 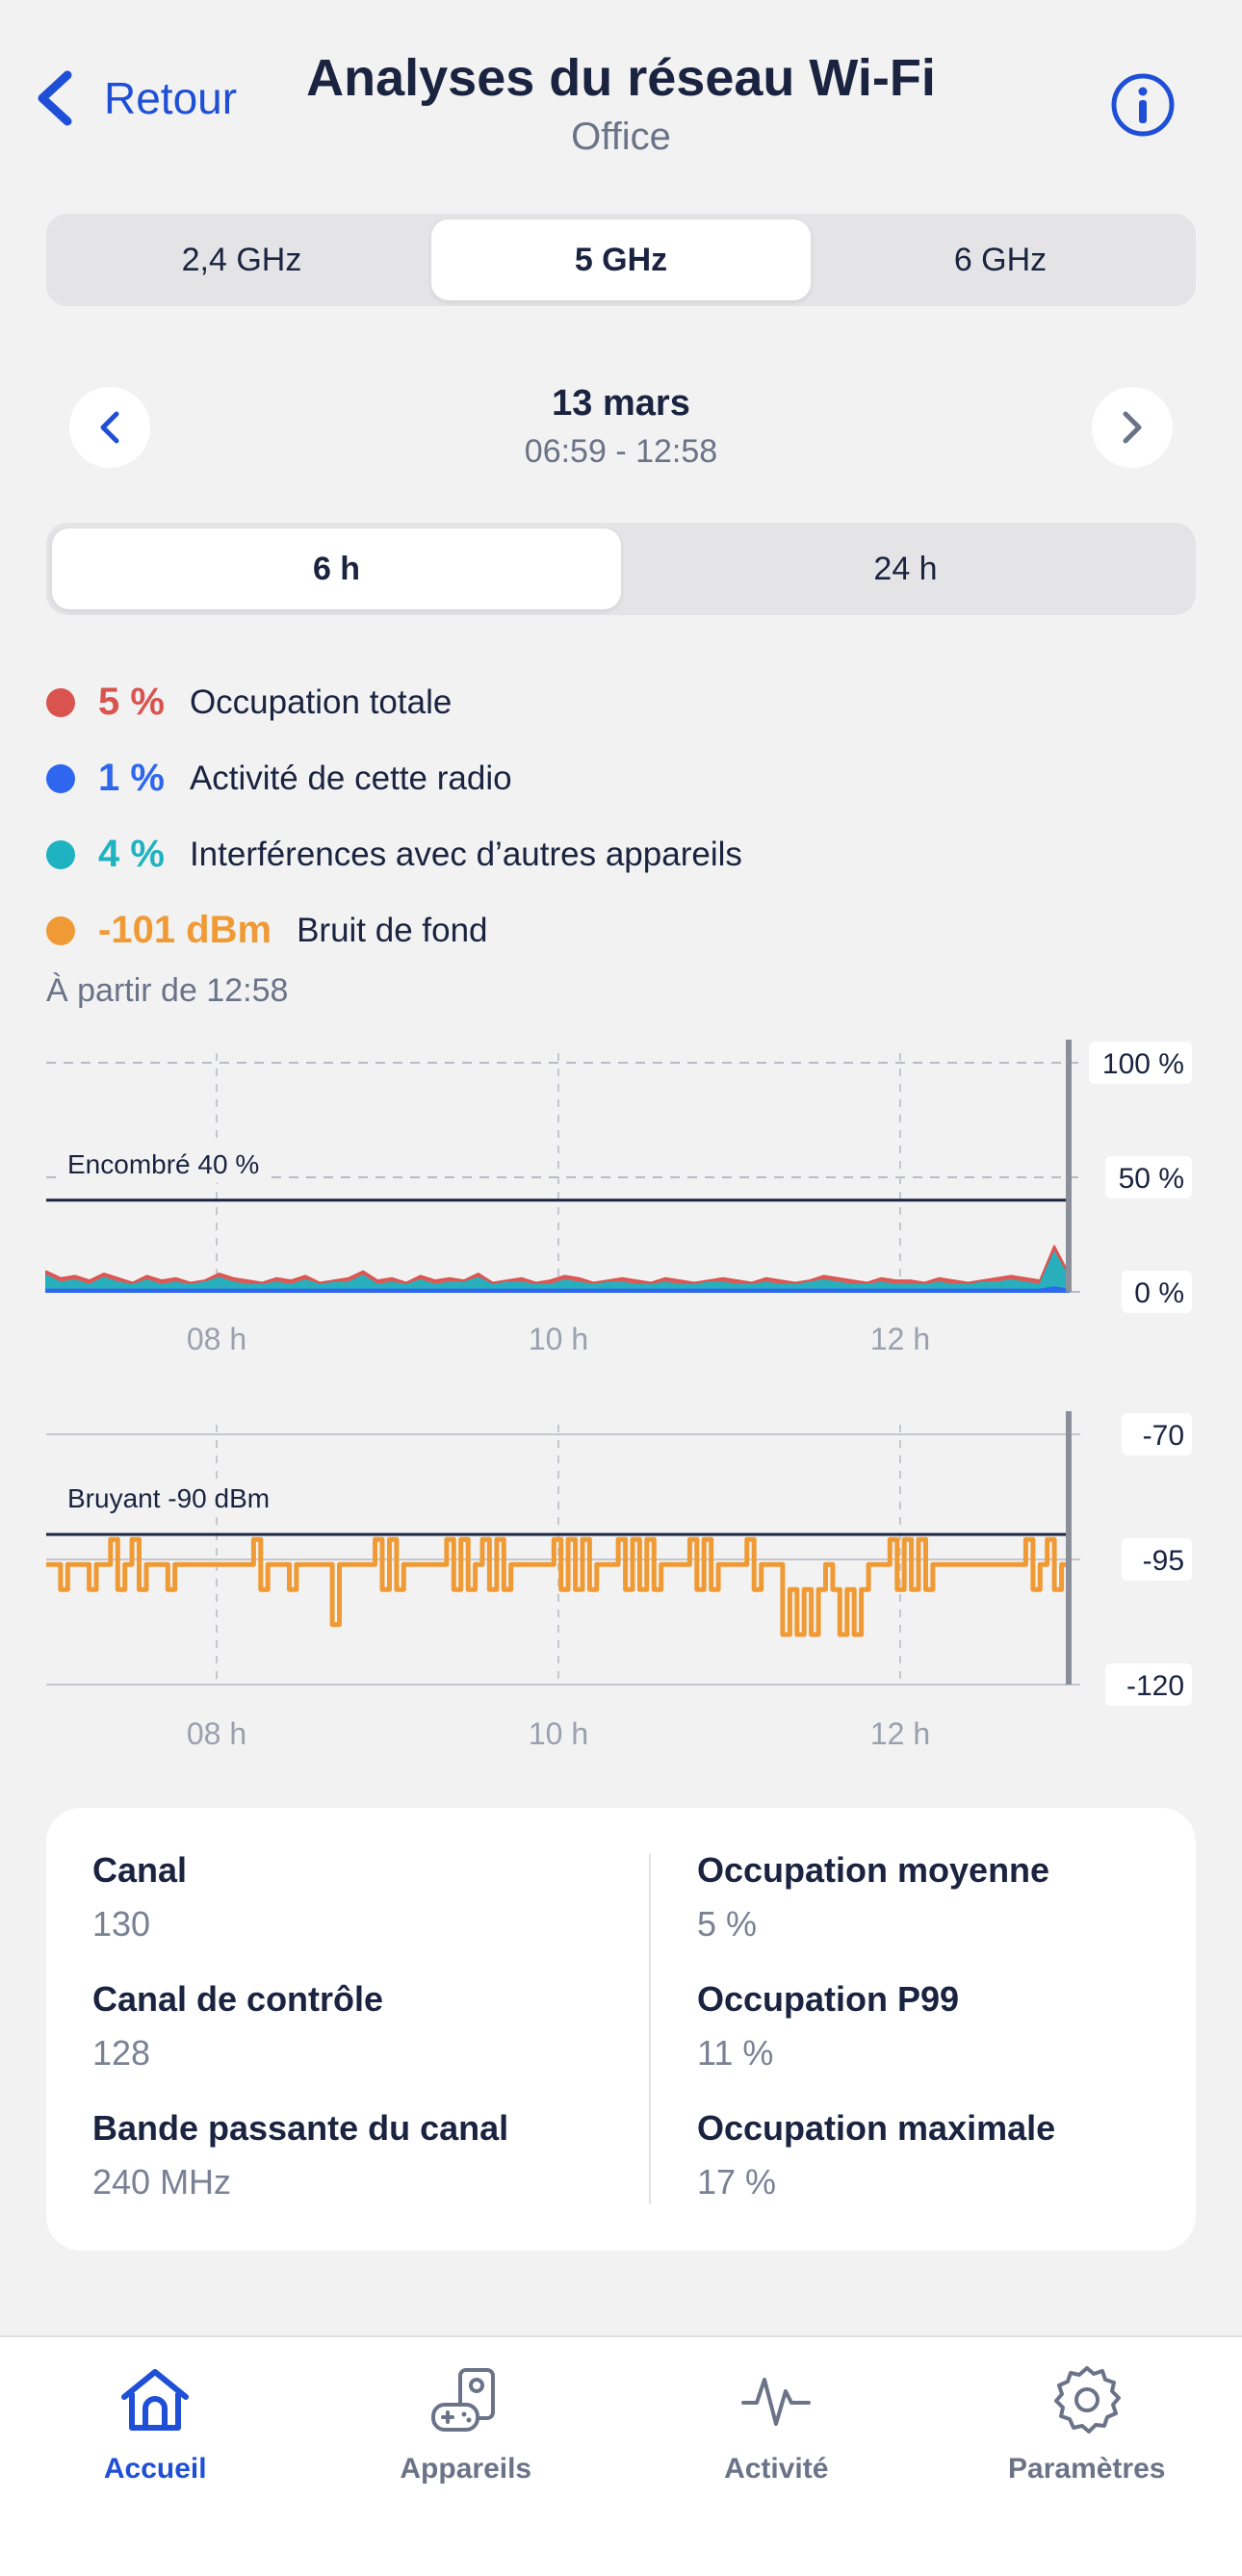 I want to click on header: Retour Analyses du réseau Wi-Fi Office, so click(x=621, y=91).